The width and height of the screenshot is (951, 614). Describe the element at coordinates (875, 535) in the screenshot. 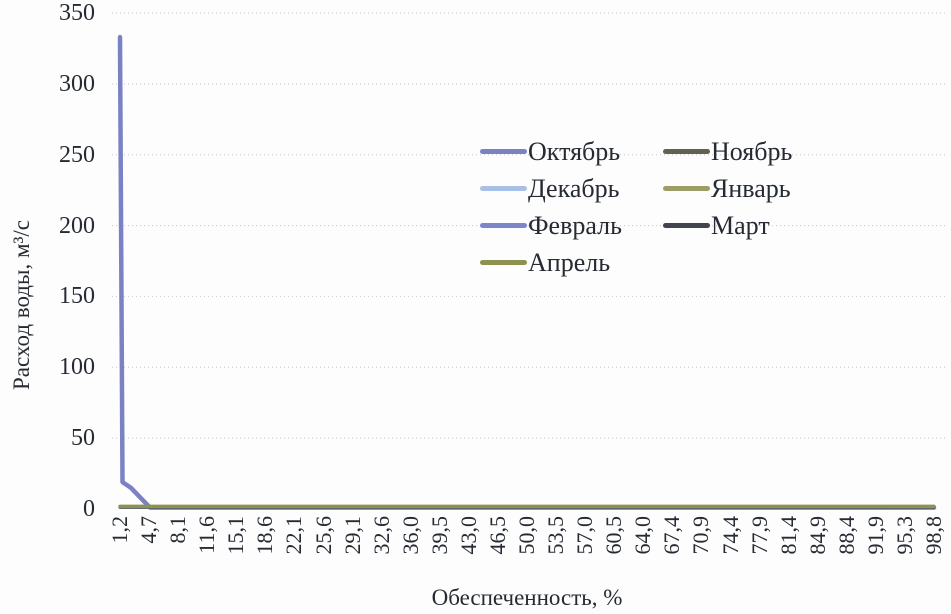

I see `x-tick-label: 91,9` at that location.